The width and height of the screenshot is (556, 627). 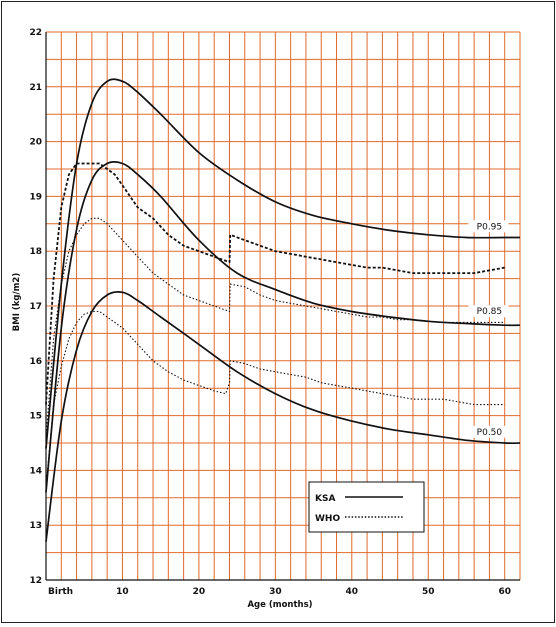 I want to click on curve-label: P0.50, so click(x=490, y=433).